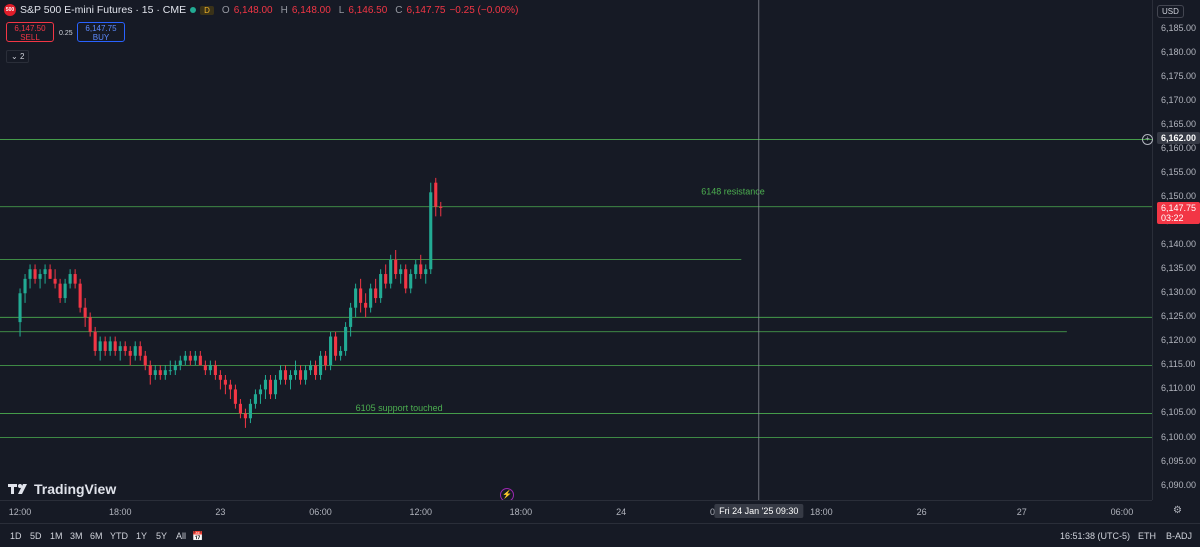 This screenshot has width=1200, height=547. What do you see at coordinates (96, 536) in the screenshot?
I see `timeframe-button: 6M` at bounding box center [96, 536].